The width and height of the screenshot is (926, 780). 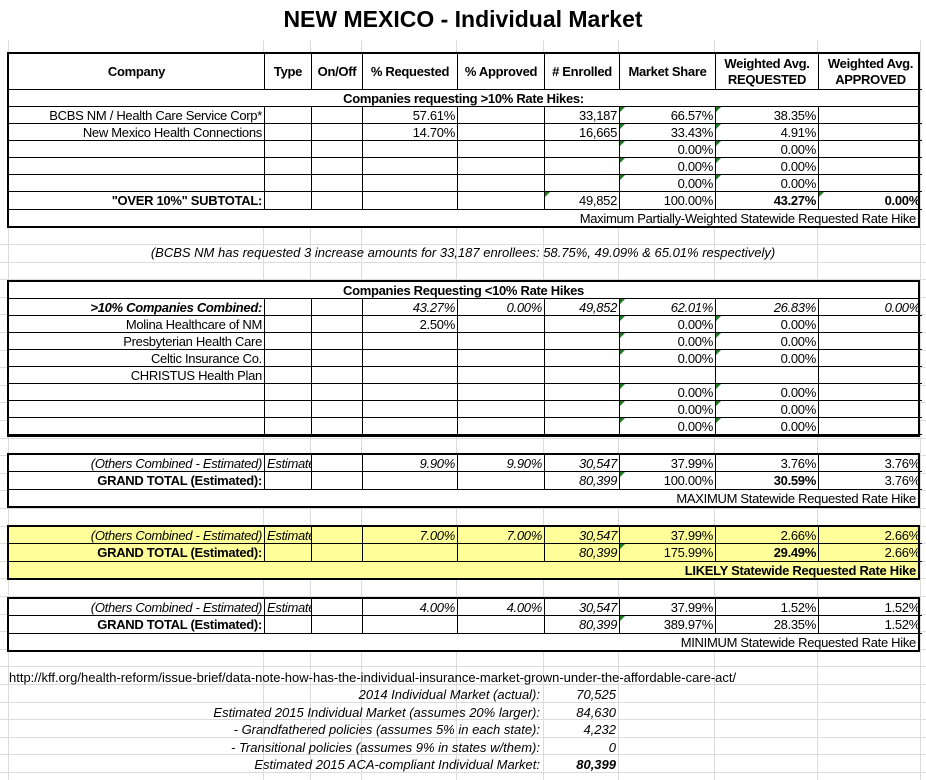 What do you see at coordinates (767, 115) in the screenshot?
I see `weighted-requested-cell: 38.35%` at bounding box center [767, 115].